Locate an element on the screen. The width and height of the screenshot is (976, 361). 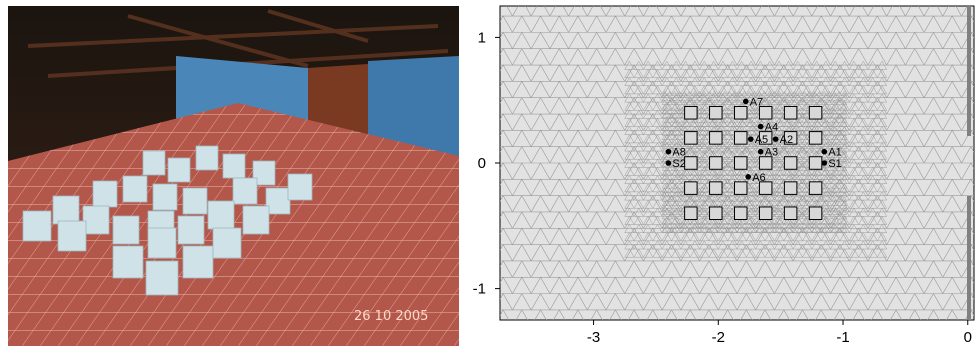
point-a7 is located at coordinates (745, 101).